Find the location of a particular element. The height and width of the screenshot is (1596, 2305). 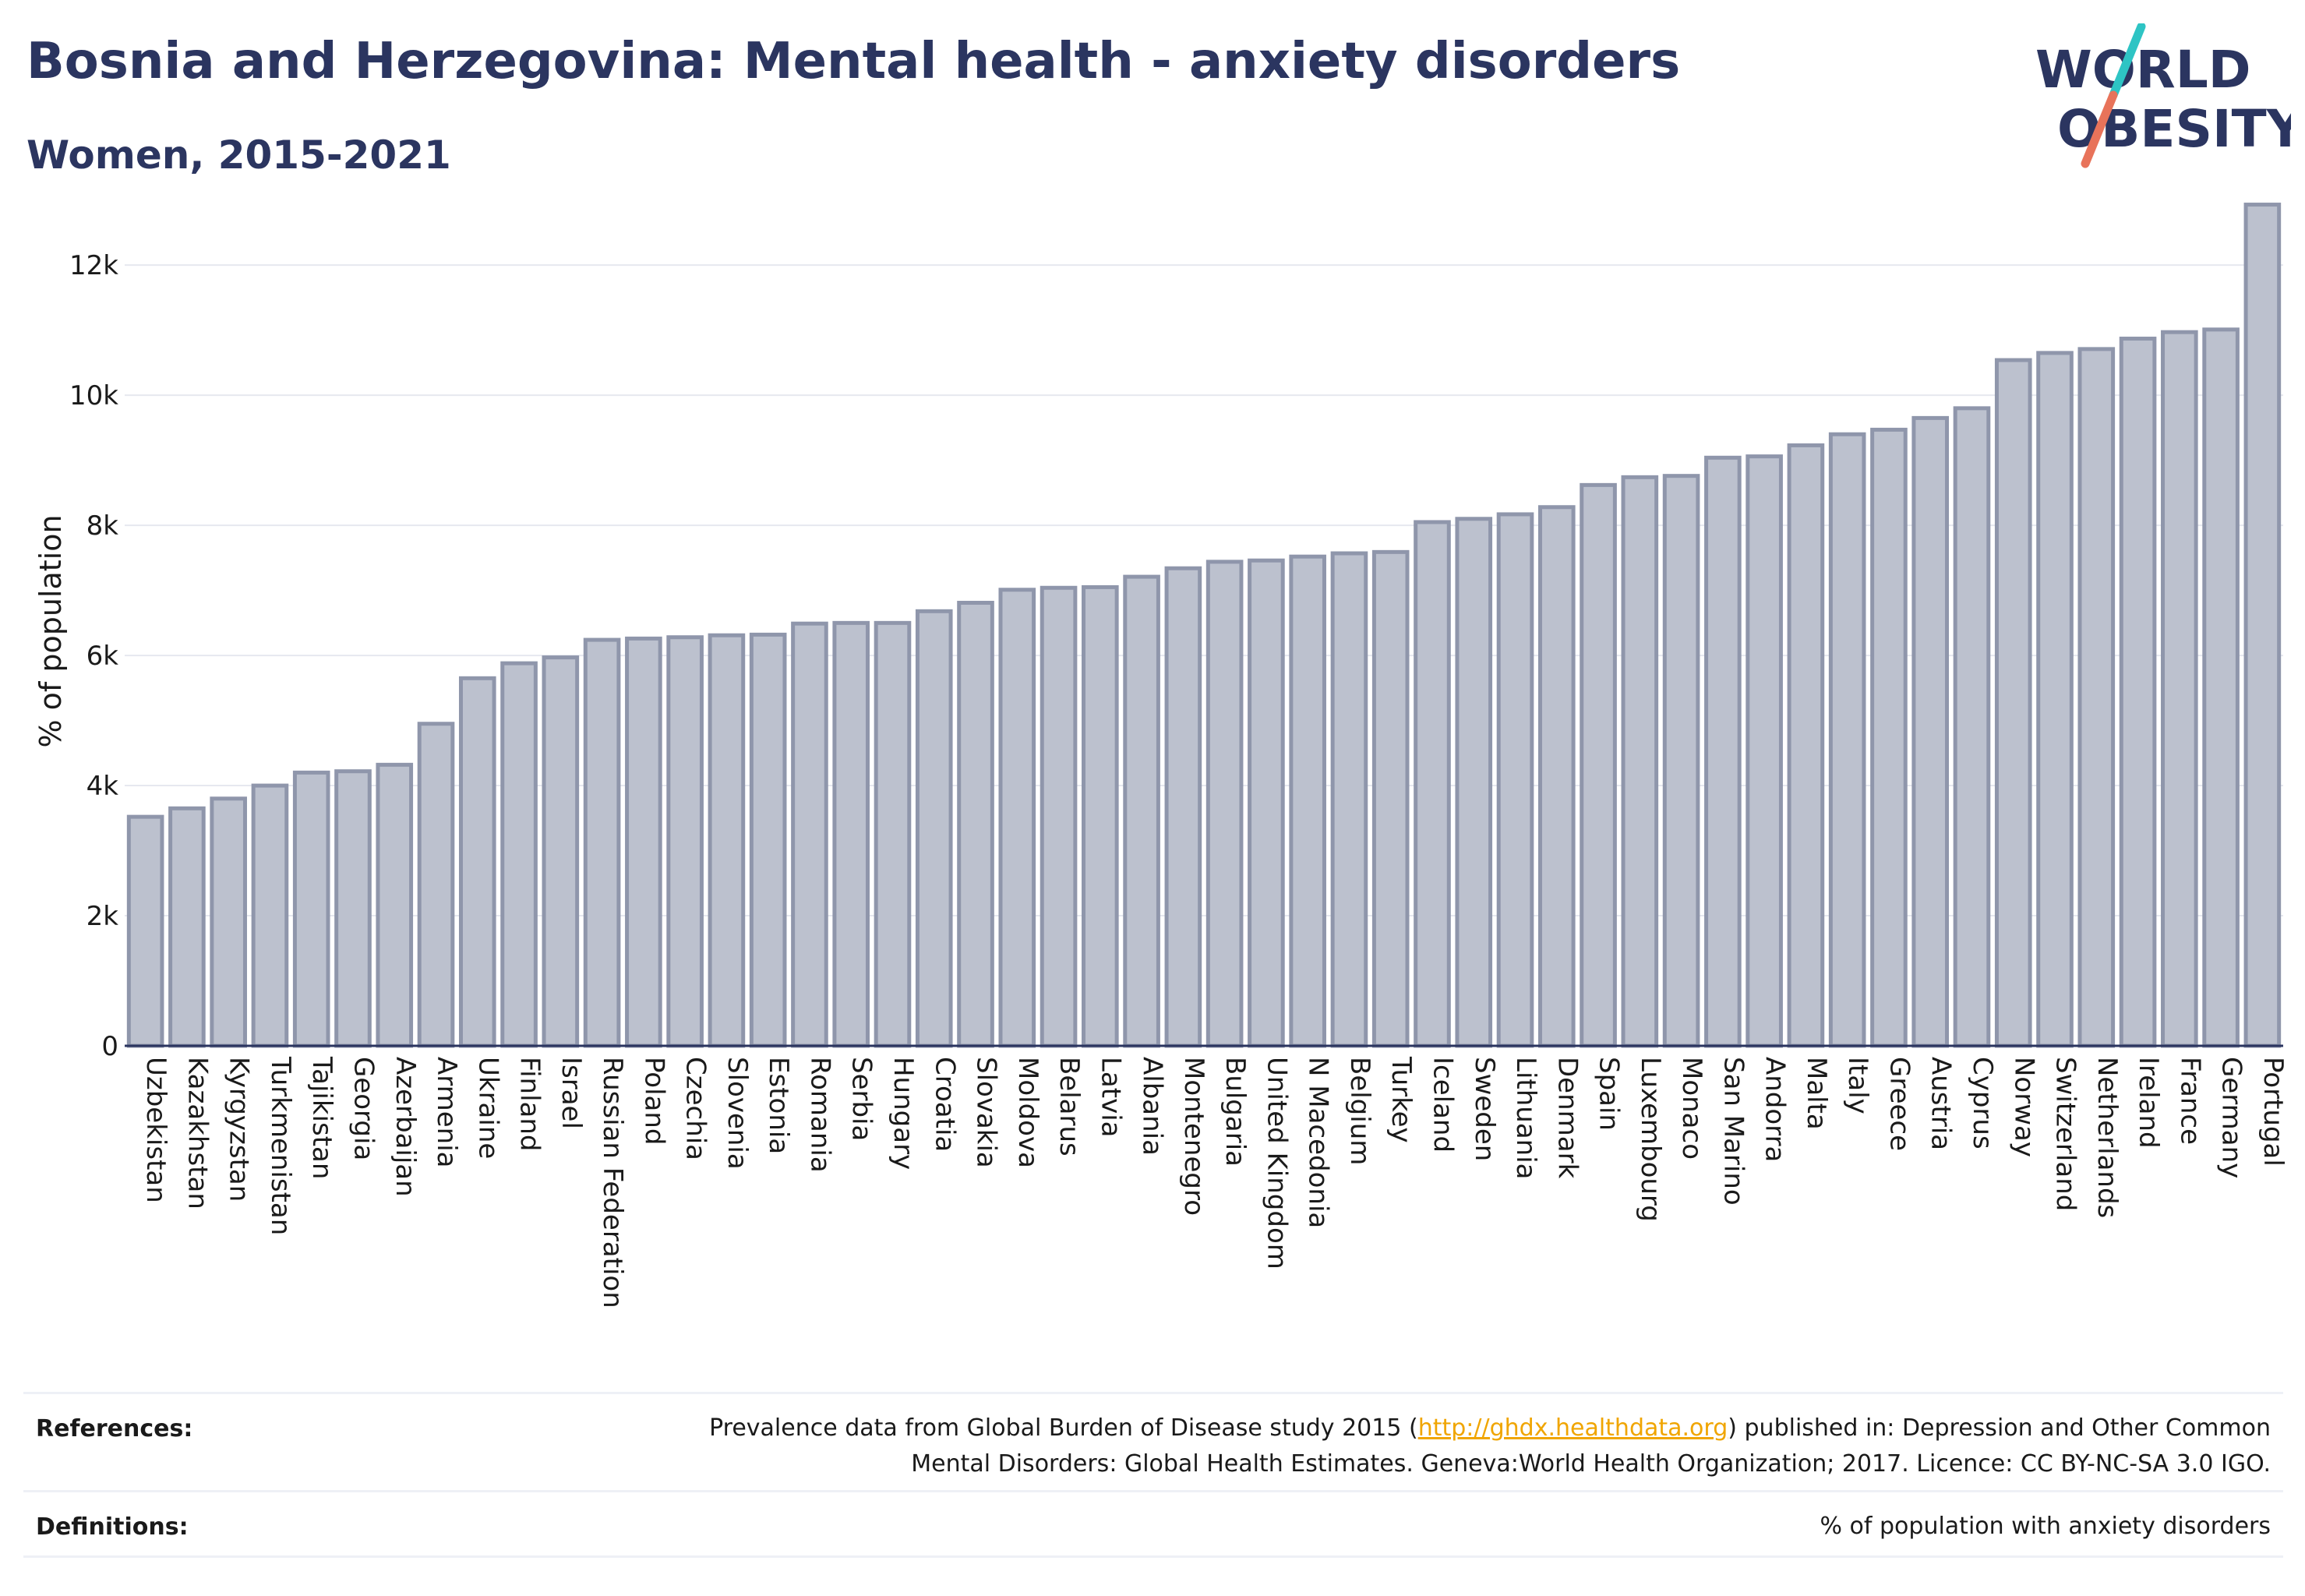

x-tick-label: Tajikistan is located at coordinates (321, 1117).